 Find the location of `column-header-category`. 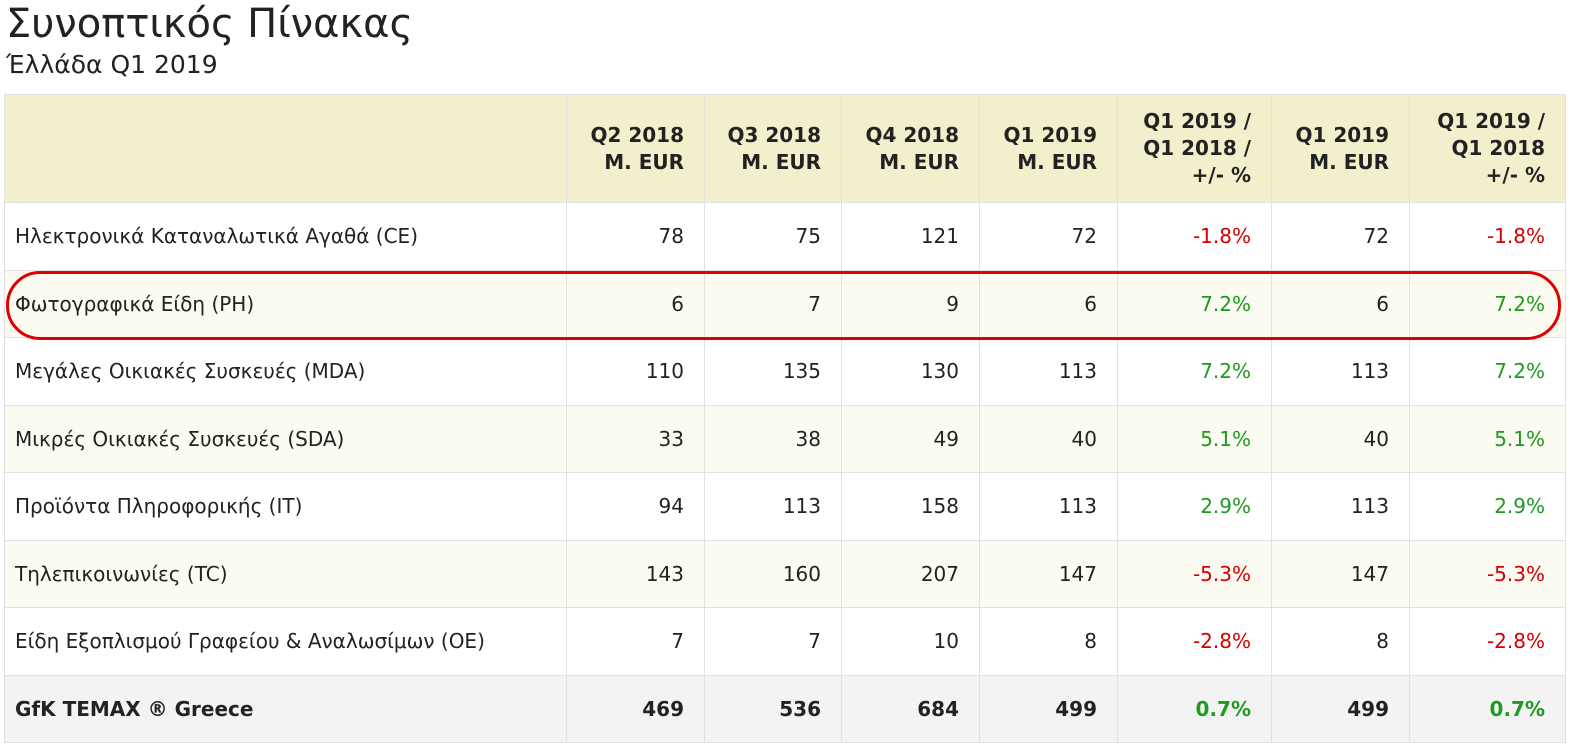

column-header-category is located at coordinates (285, 148).